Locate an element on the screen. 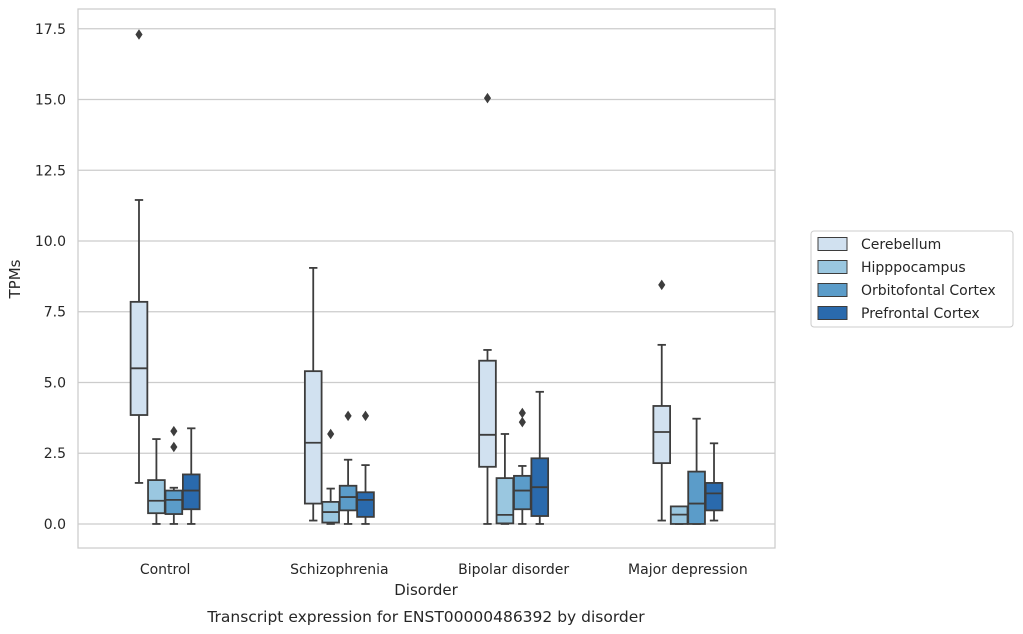 This screenshot has height=634, width=1023. y-tick-label: 17.5 is located at coordinates (50, 30).